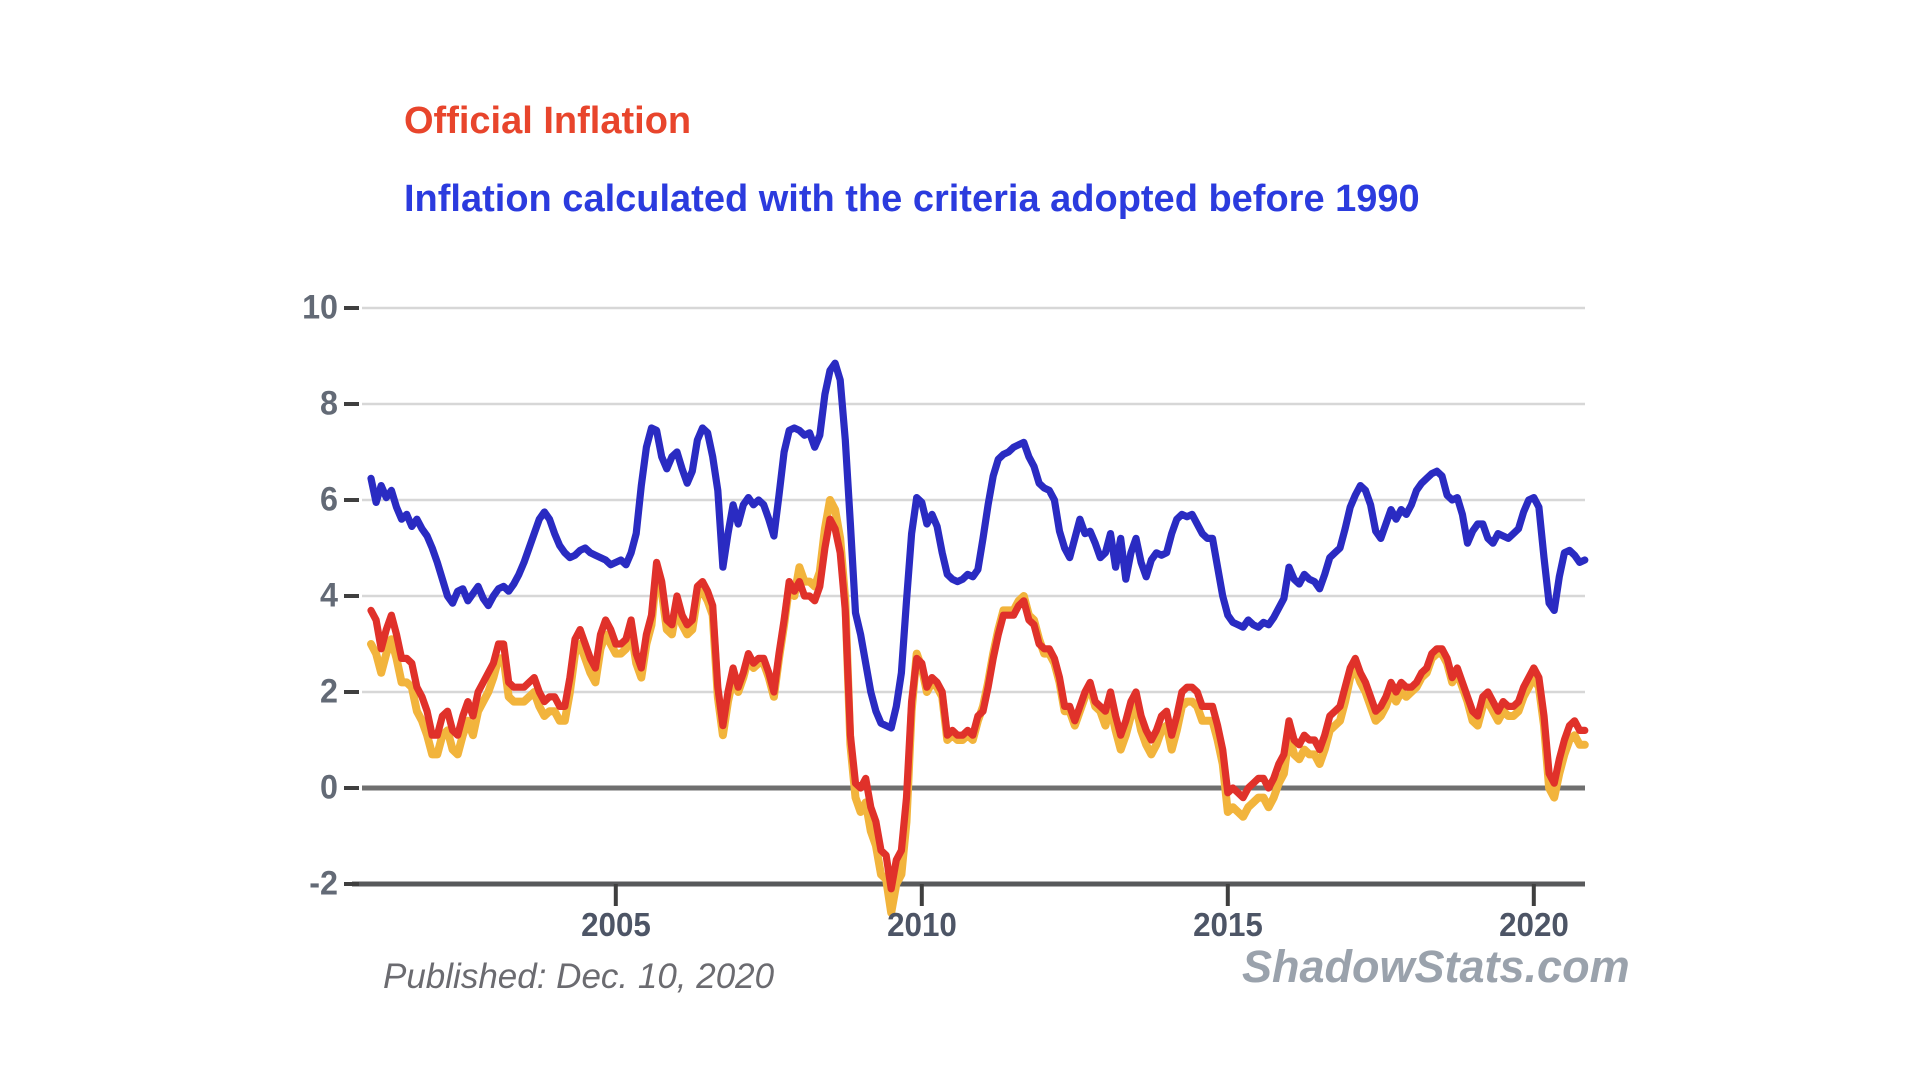  Describe the element at coordinates (329, 499) in the screenshot. I see `y-tick-label: 6` at that location.